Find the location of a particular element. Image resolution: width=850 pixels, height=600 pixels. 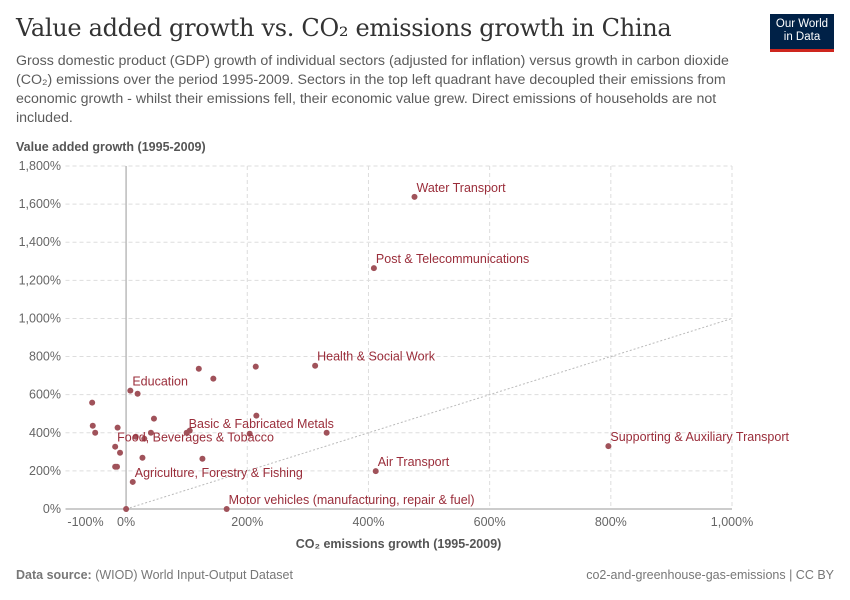

point-label: Education is located at coordinates (160, 382).